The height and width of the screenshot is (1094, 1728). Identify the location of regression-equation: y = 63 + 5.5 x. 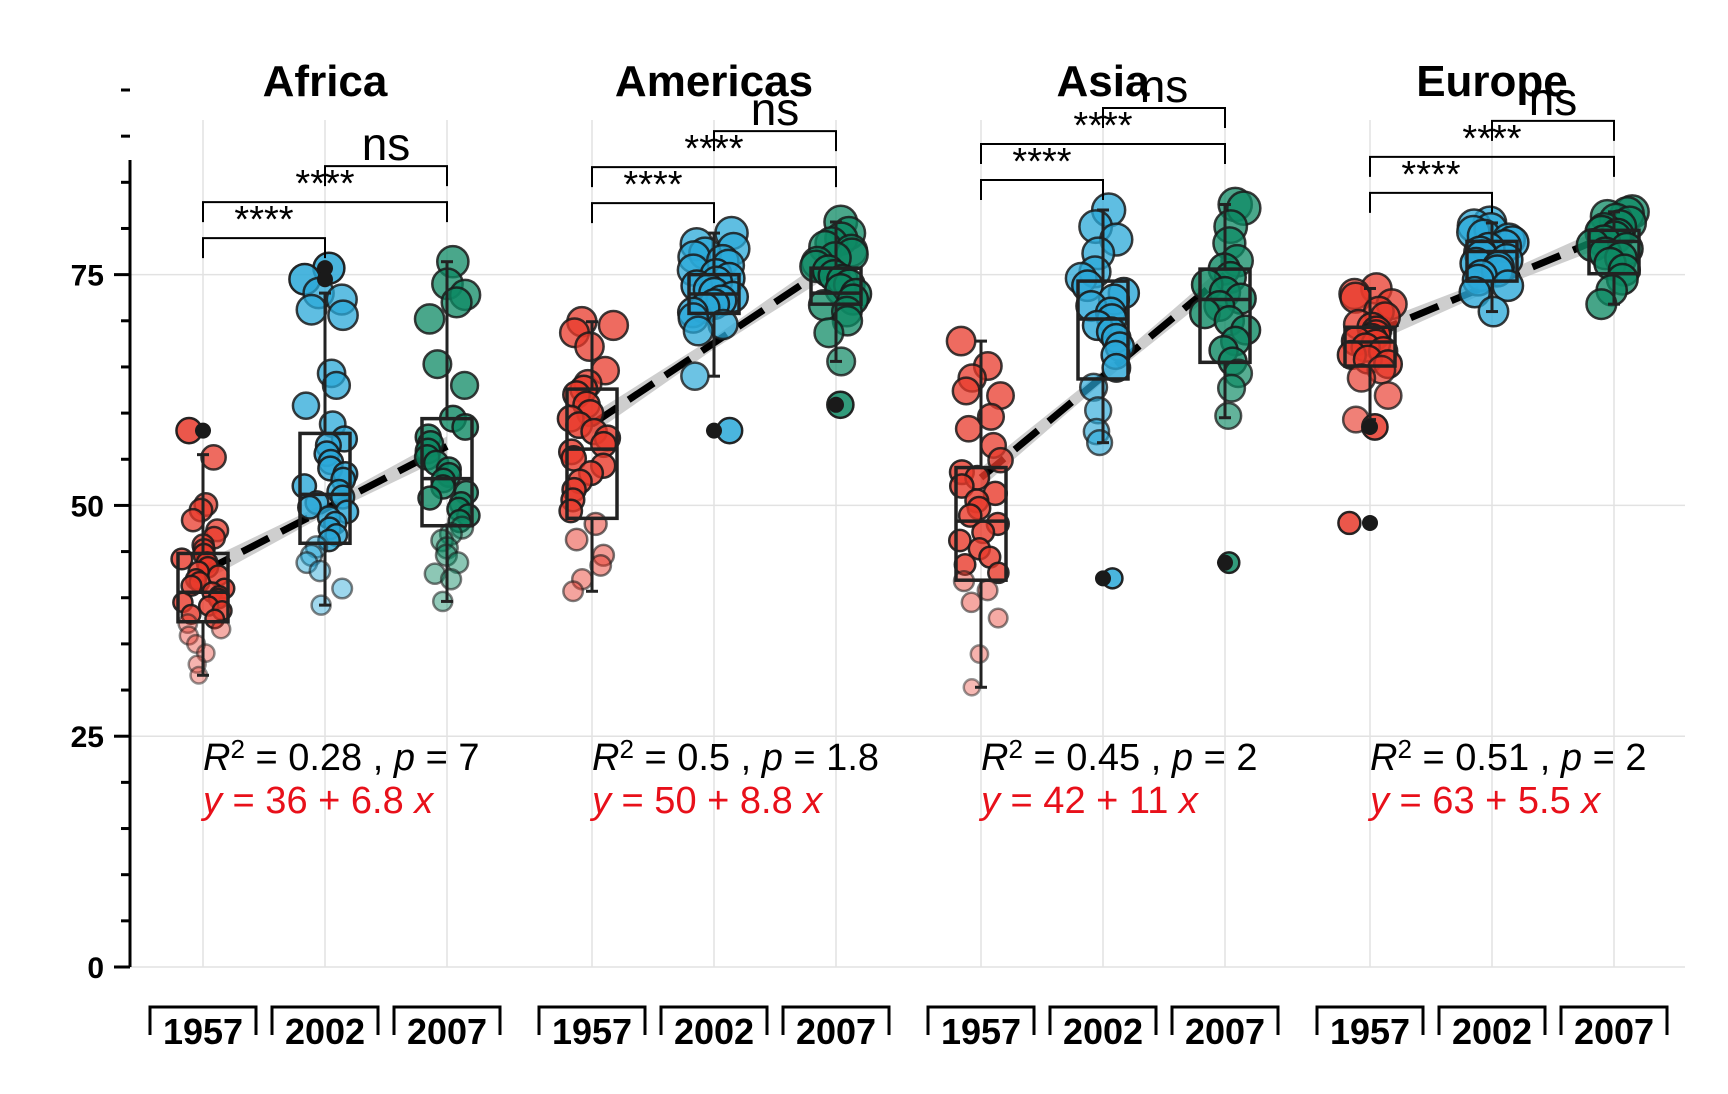
(1484, 801).